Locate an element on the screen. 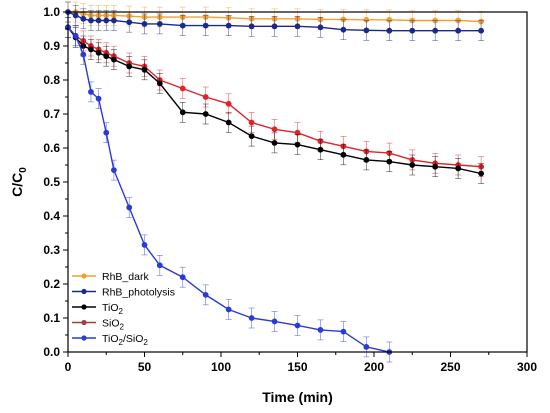 This screenshot has height=413, width=550. legend-item: TiO2/SiO2 is located at coordinates (110, 340).